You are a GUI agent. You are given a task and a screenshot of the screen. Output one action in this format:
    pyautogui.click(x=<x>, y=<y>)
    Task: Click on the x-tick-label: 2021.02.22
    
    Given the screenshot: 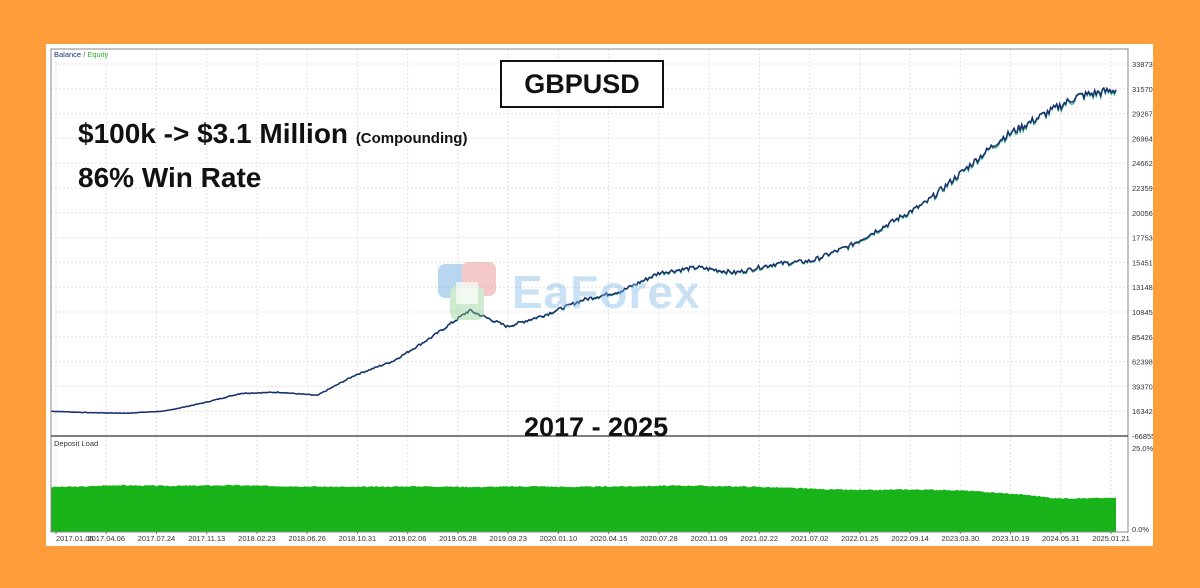 What is the action you would take?
    pyautogui.click(x=760, y=538)
    